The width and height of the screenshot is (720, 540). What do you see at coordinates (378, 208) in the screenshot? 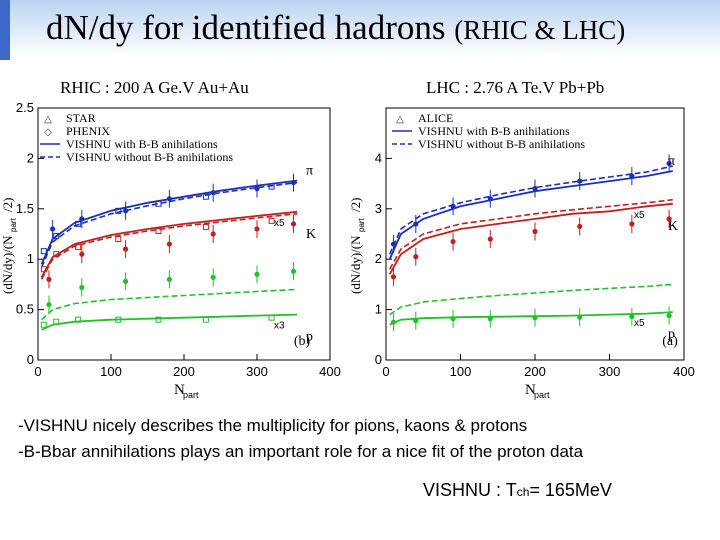
I see `lhc-y-tick-label: 3` at bounding box center [378, 208].